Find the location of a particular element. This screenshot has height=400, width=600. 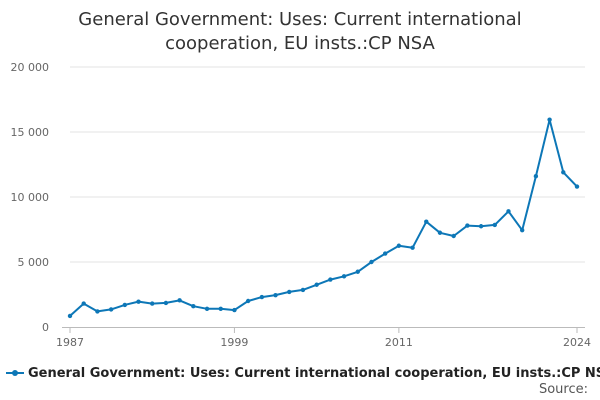

source-label: Source: is located at coordinates (563, 389).